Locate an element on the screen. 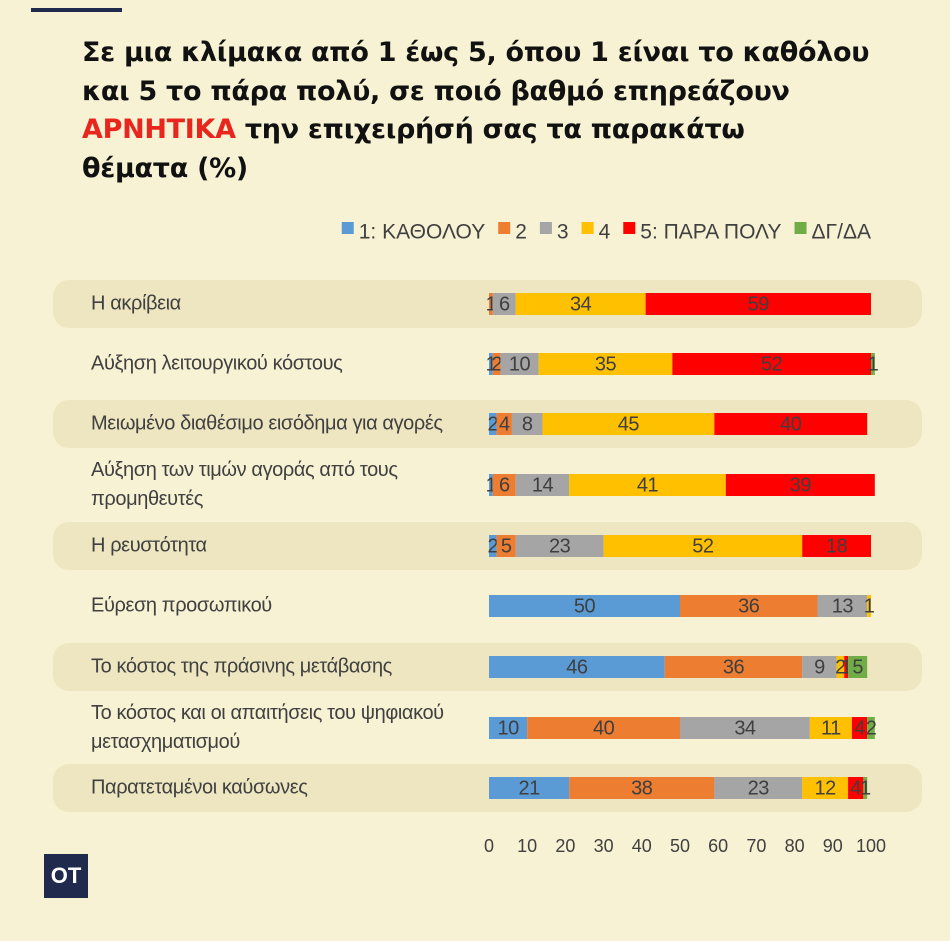 Image resolution: width=950 pixels, height=941 pixels. category-label-1-line-0: Αύξηση λειτουργικού κόστους is located at coordinates (217, 363).